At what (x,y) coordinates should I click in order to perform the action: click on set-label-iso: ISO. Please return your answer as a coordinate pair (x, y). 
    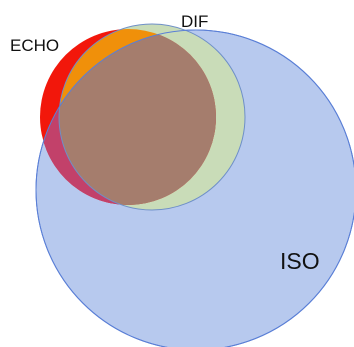
    Looking at the image, I should click on (300, 261).